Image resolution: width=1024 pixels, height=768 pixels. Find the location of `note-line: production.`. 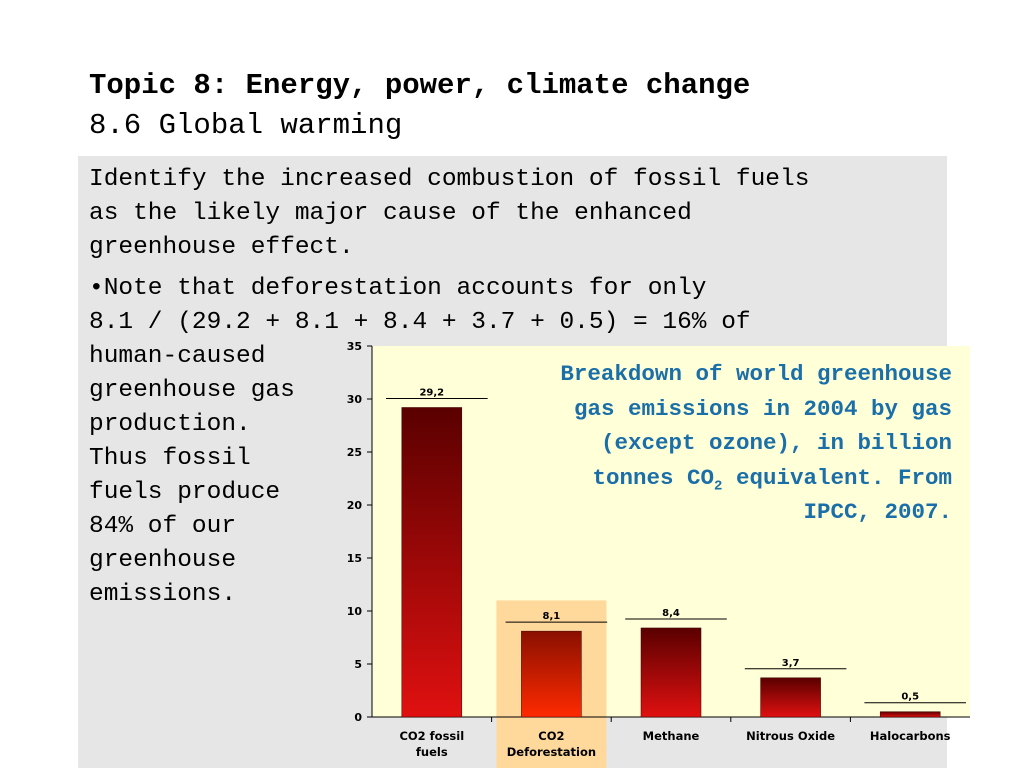

note-line: production. is located at coordinates (170, 424).